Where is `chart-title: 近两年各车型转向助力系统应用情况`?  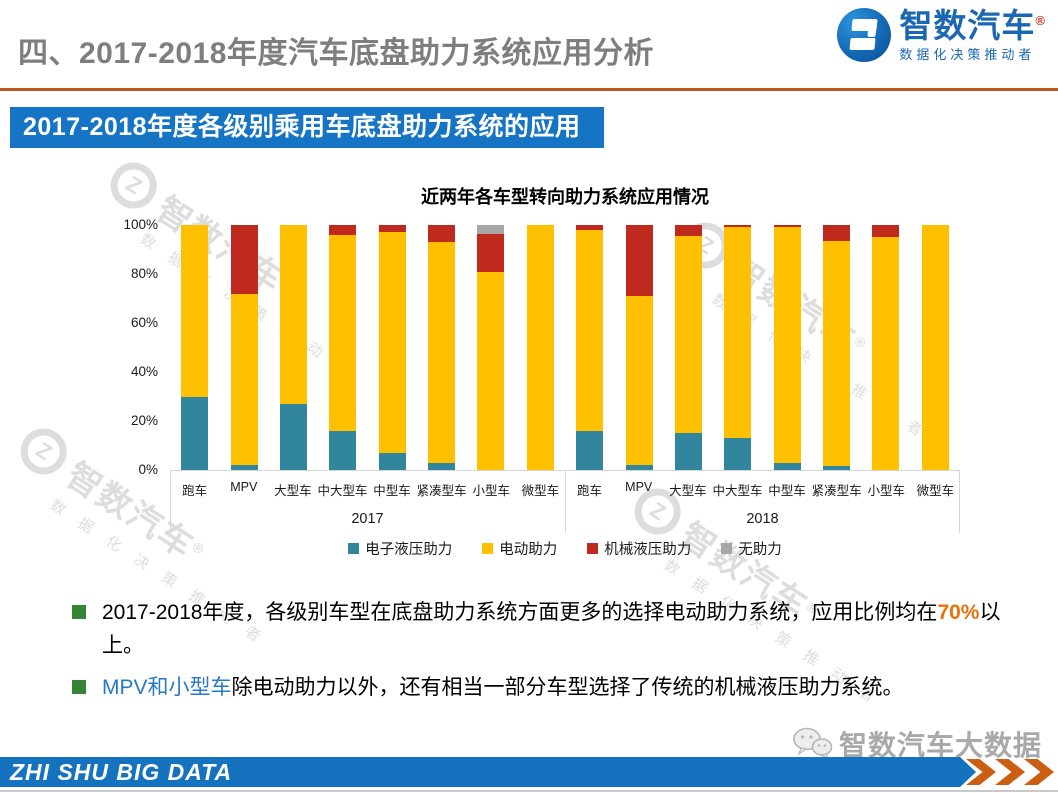
chart-title: 近两年各车型转向助力系统应用情况 is located at coordinates (565, 197).